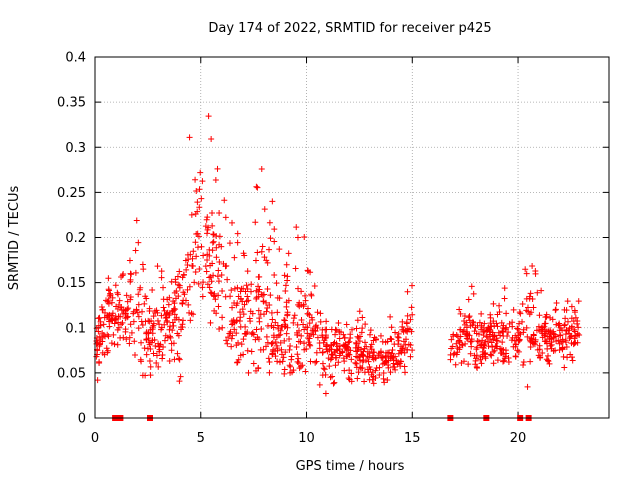  I want to click on y-tick-label: 0.3, so click(75, 148).